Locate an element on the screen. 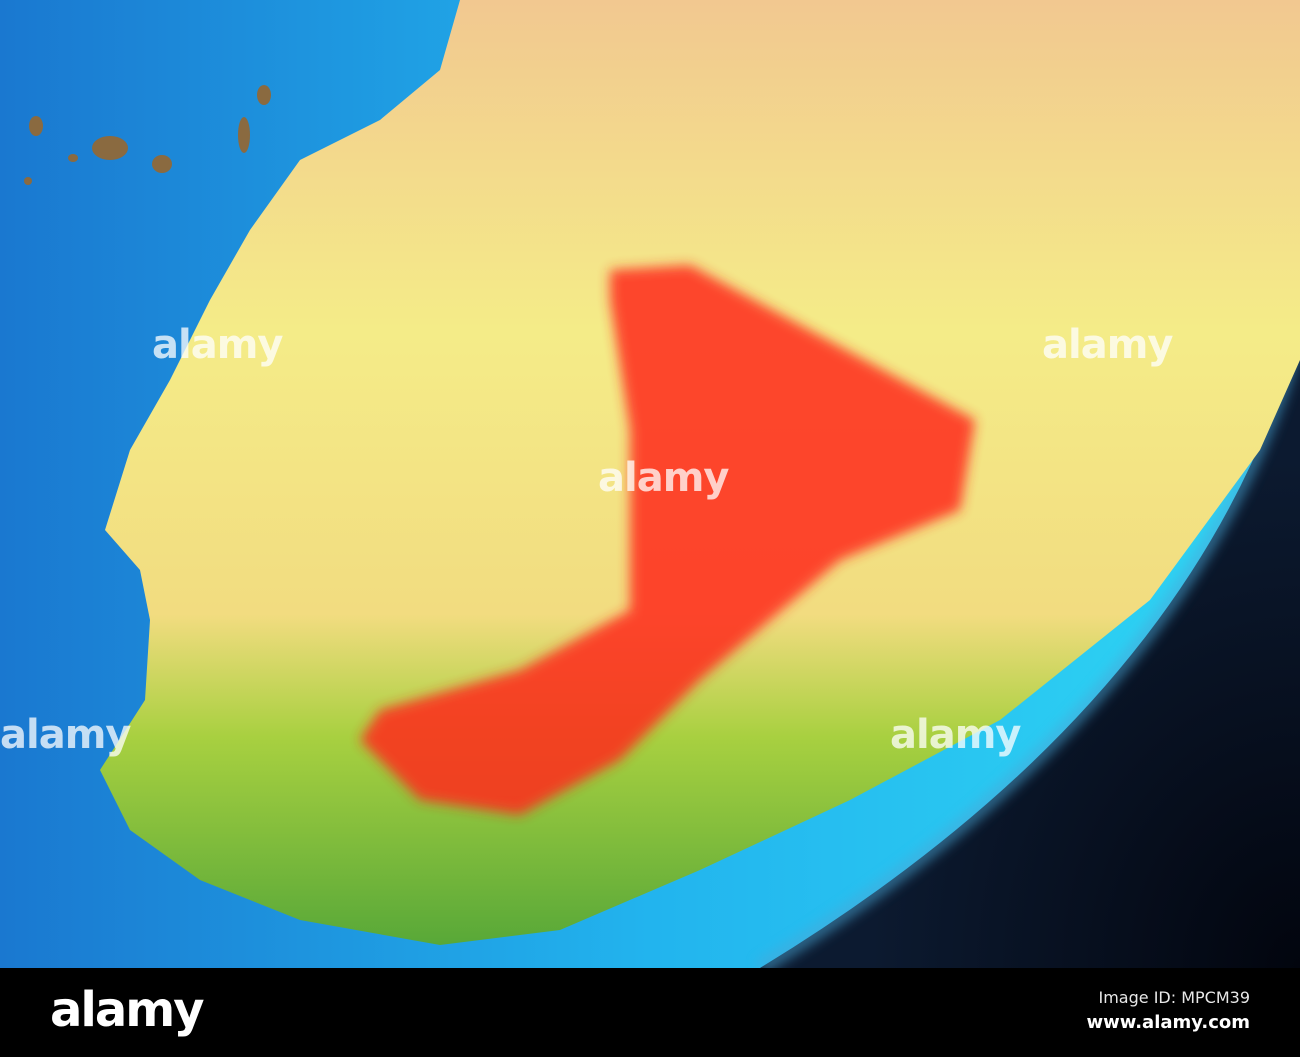 Image resolution: width=1300 pixels, height=1057 pixels. image-id: Image ID: MPCM39 is located at coordinates (1174, 997).